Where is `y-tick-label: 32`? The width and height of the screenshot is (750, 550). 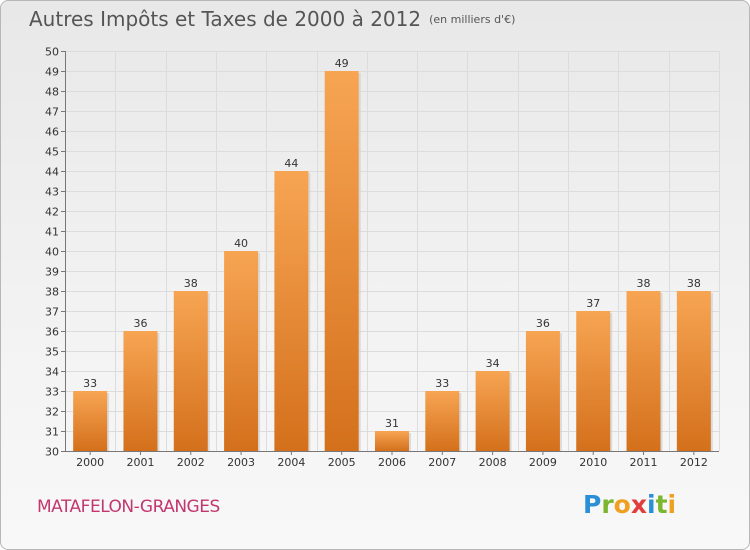
y-tick-label: 32 is located at coordinates (52, 412).